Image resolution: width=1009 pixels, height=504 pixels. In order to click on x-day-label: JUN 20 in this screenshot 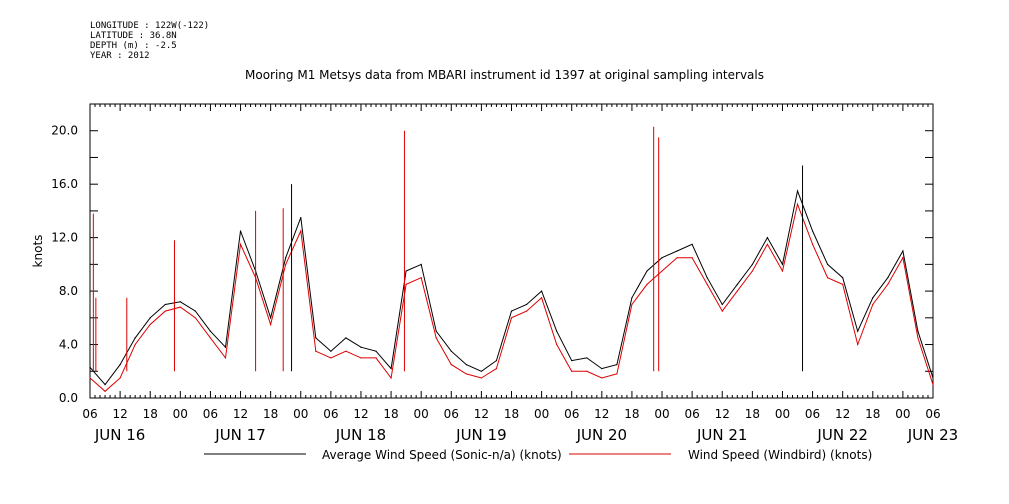, I will do `click(601, 435)`.